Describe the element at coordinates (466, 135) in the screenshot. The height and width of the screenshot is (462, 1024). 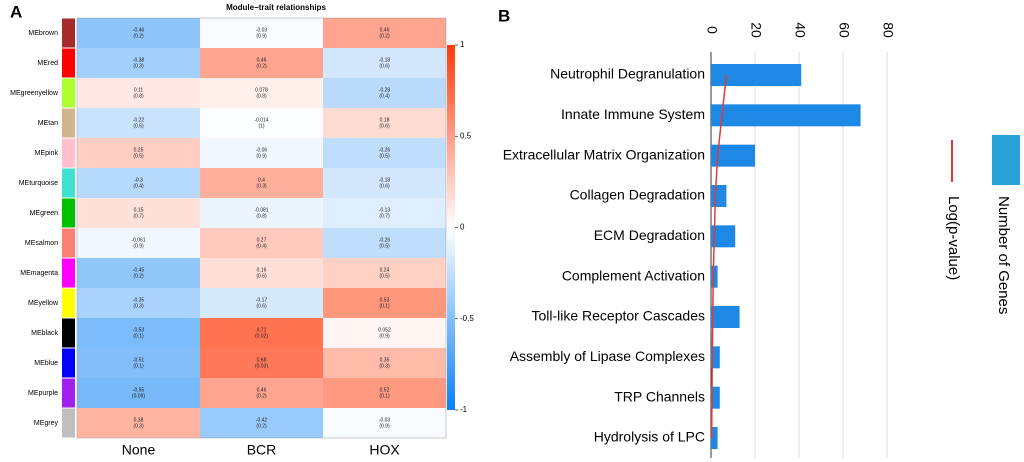
I see `colorbar-tick-label: 0.5` at that location.